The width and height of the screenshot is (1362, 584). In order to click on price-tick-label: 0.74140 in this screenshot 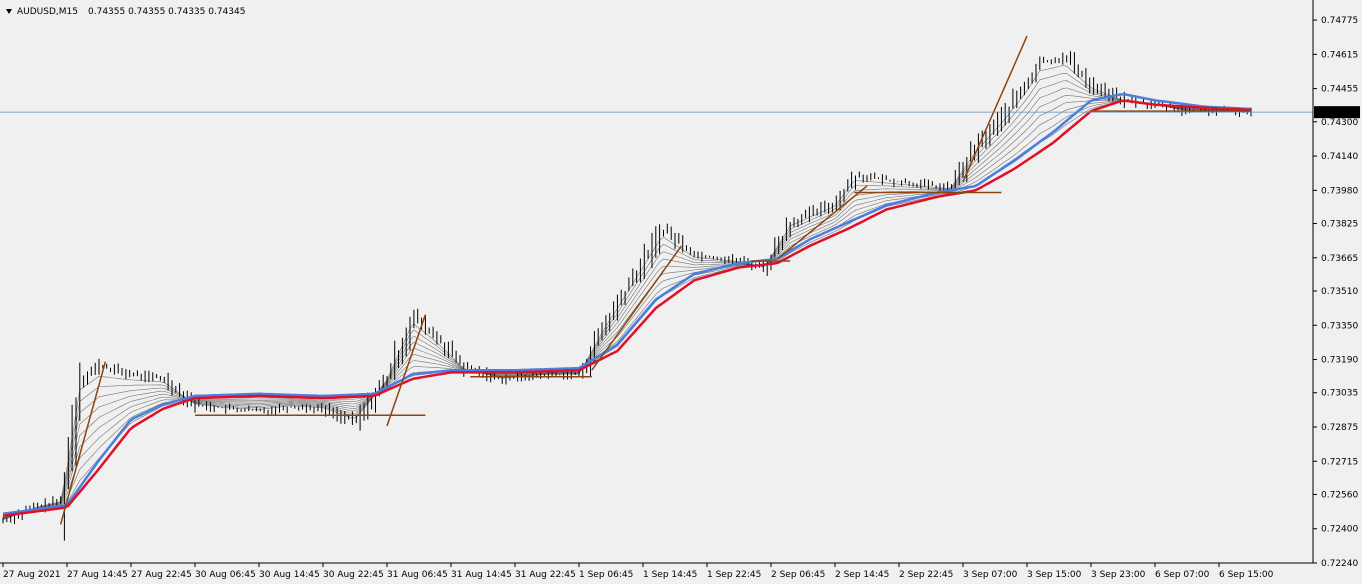, I will do `click(1339, 157)`.